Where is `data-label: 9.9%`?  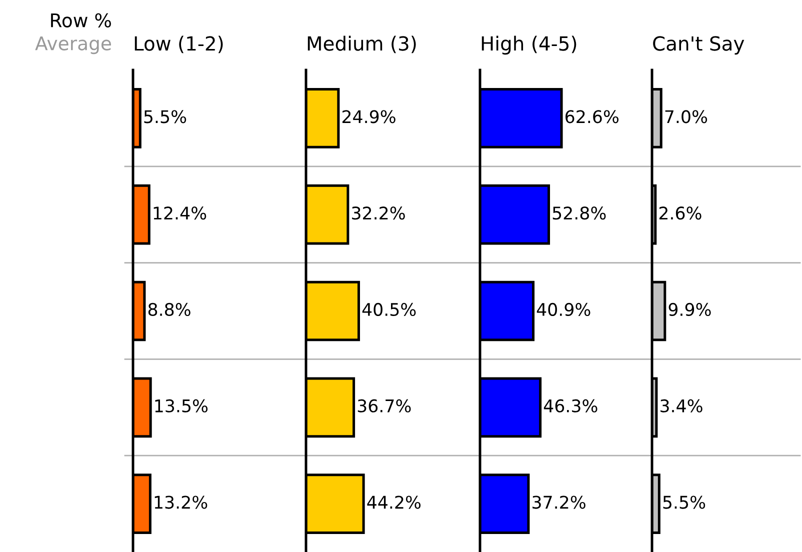 data-label: 9.9% is located at coordinates (689, 309).